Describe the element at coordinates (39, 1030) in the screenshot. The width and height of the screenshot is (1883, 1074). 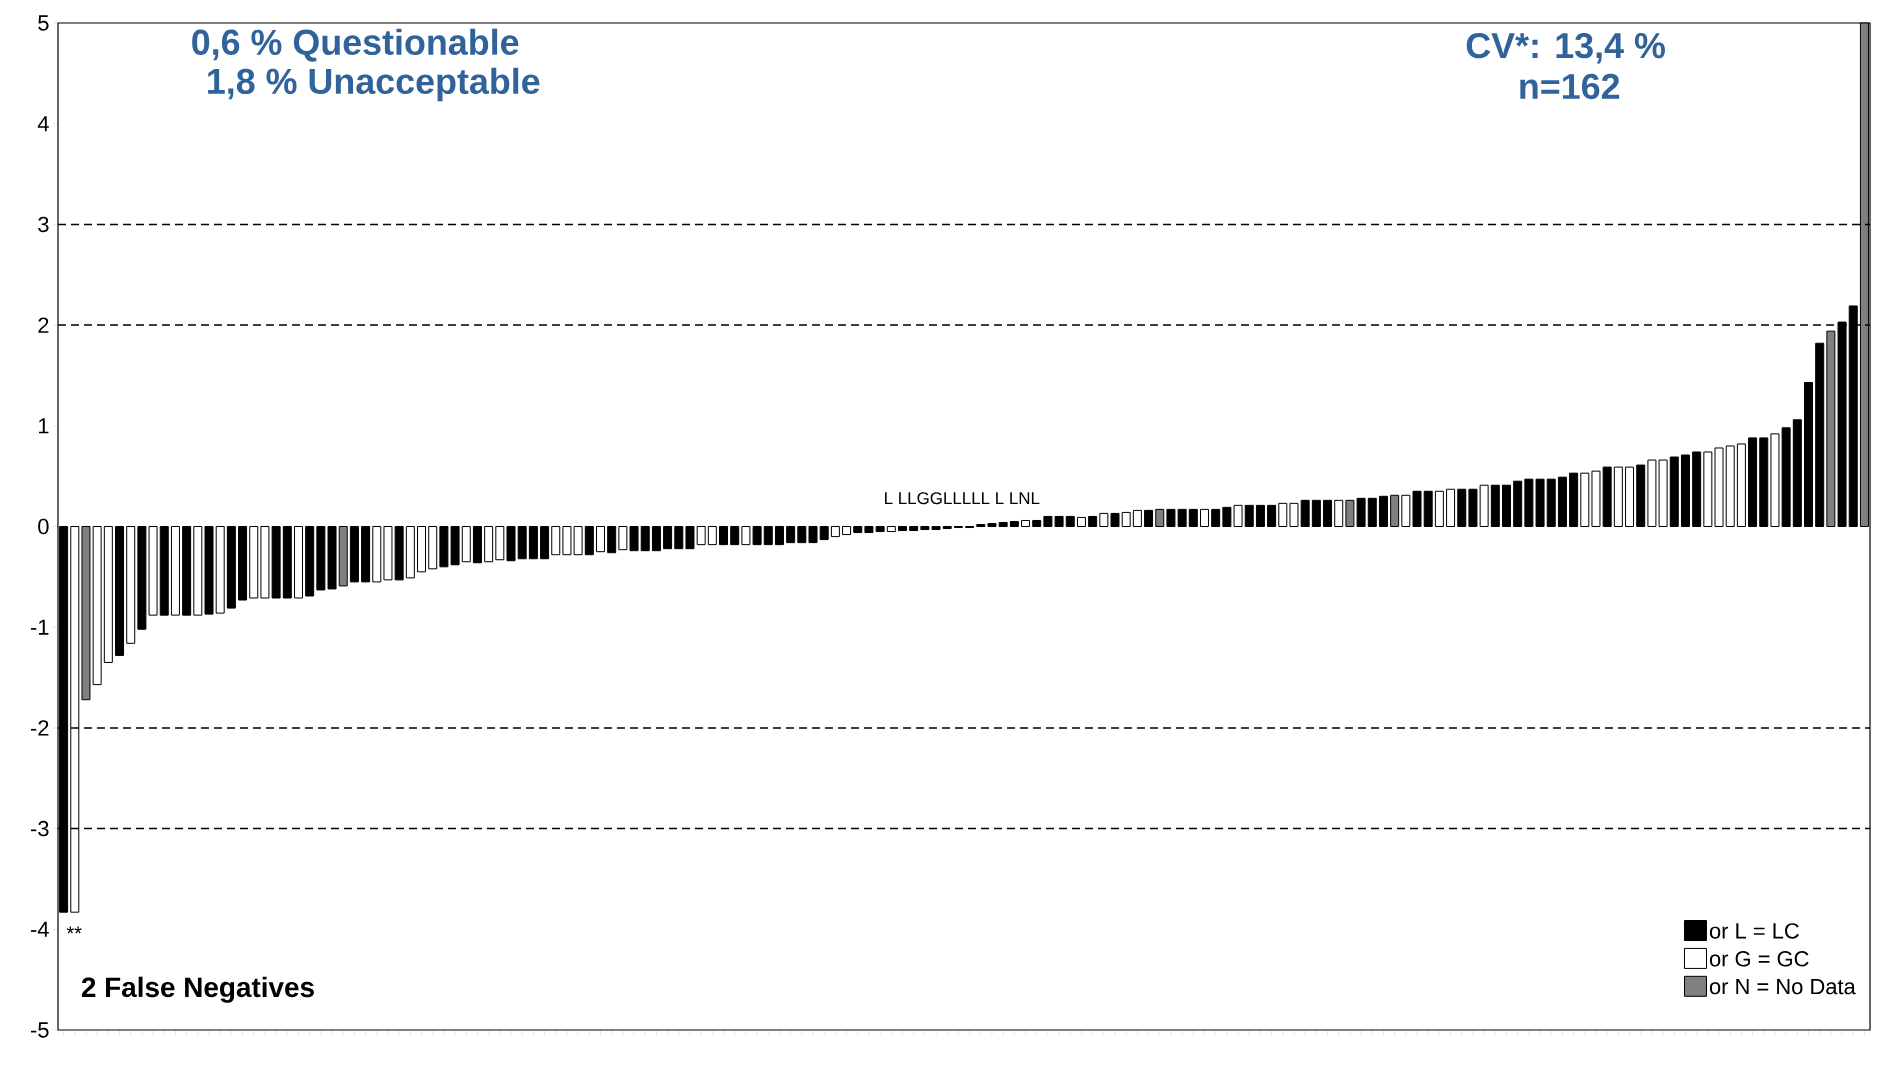
I see `y-tick-label: -5` at that location.